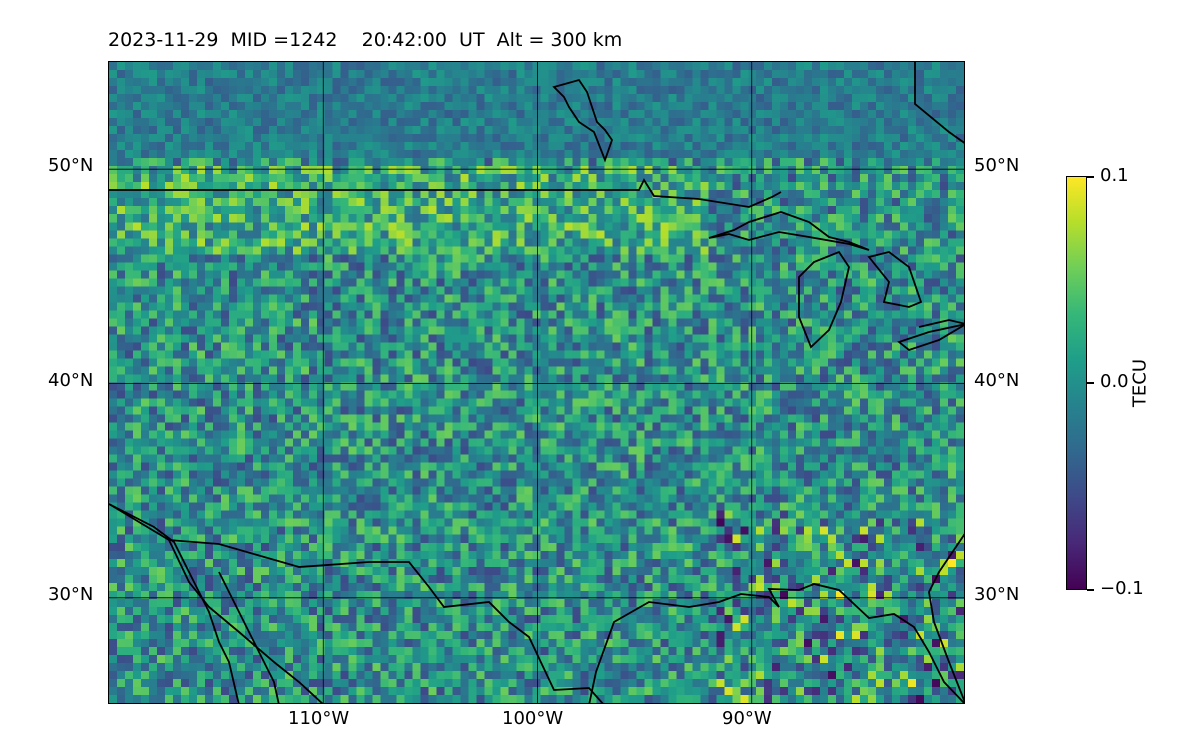 The width and height of the screenshot is (1200, 750). What do you see at coordinates (163, 40) in the screenshot?
I see `title-date: 2023-11-29` at bounding box center [163, 40].